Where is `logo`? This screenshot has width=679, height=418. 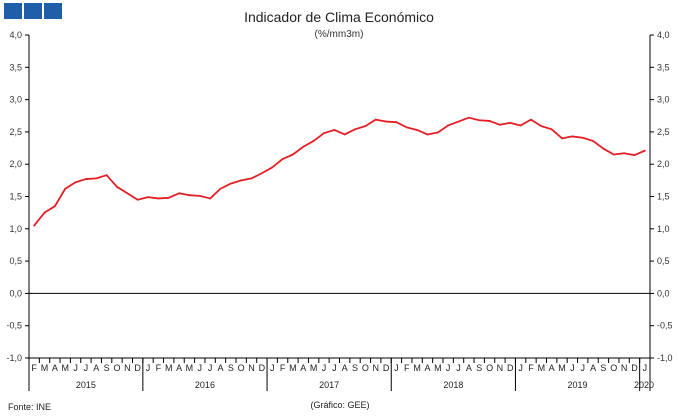
logo is located at coordinates (33, 11).